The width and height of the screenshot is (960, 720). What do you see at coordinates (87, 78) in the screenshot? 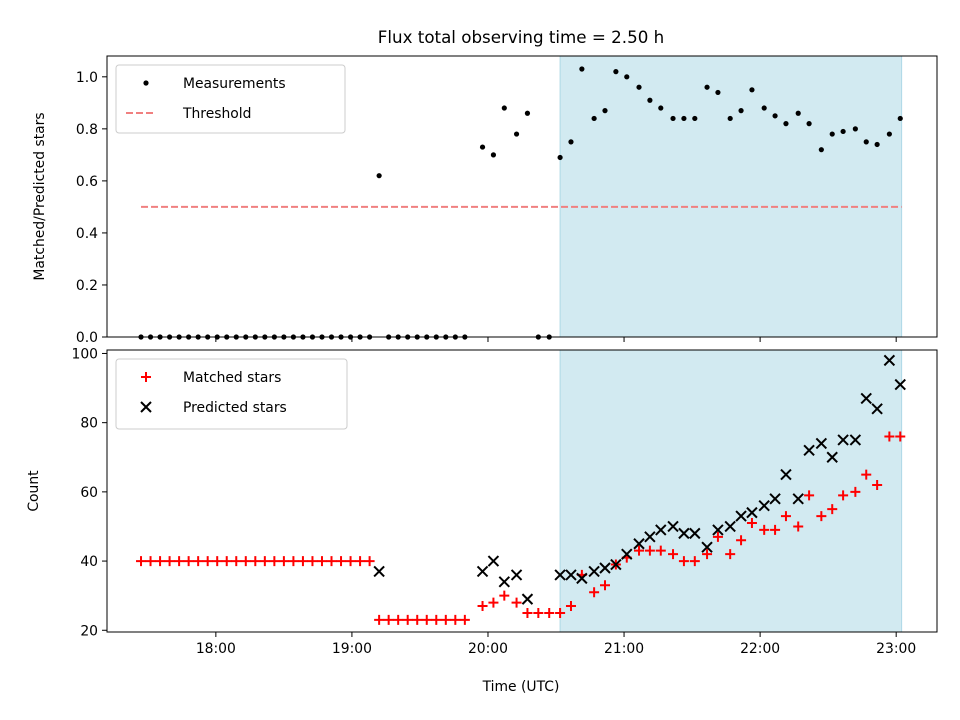
I see `y-tick-label: 1.0` at bounding box center [87, 78].